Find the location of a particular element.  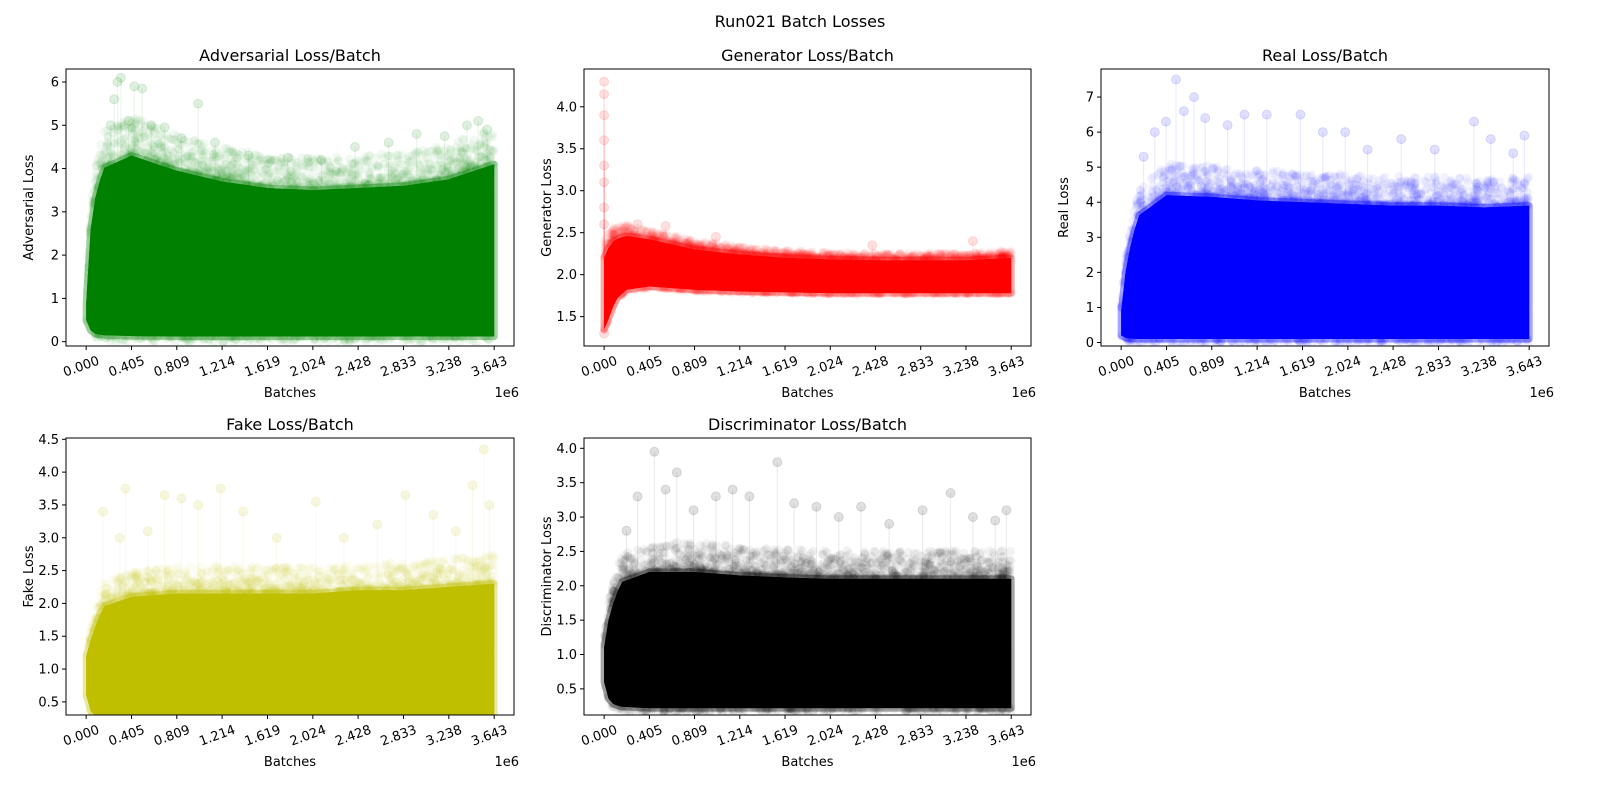

y-tick-label: 2 is located at coordinates (55, 256).